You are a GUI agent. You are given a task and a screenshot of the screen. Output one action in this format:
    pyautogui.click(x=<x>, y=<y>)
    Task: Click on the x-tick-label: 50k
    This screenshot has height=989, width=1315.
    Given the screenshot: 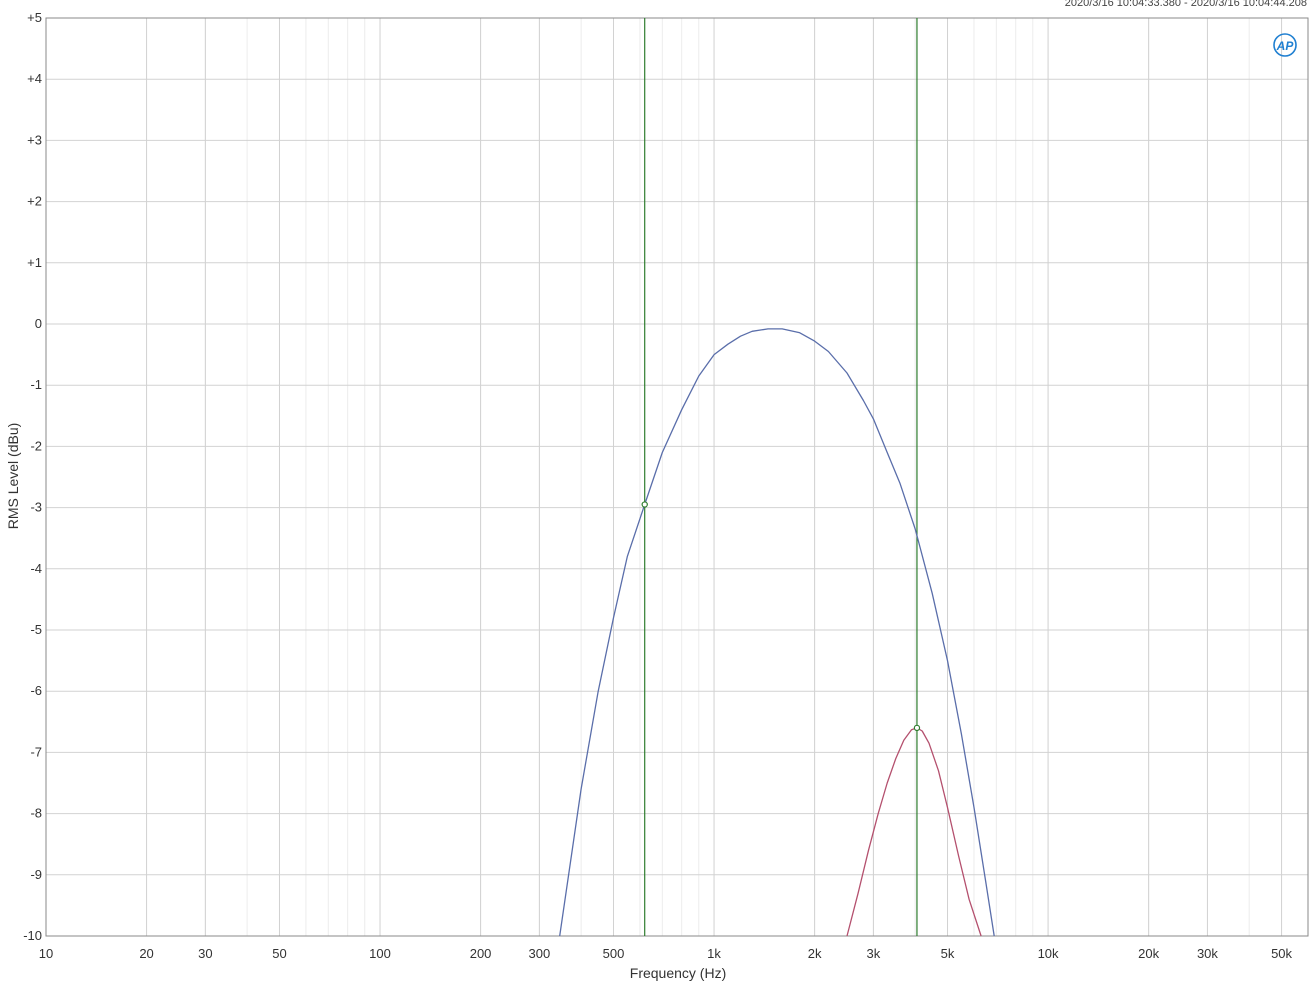 What is the action you would take?
    pyautogui.click(x=1281, y=953)
    